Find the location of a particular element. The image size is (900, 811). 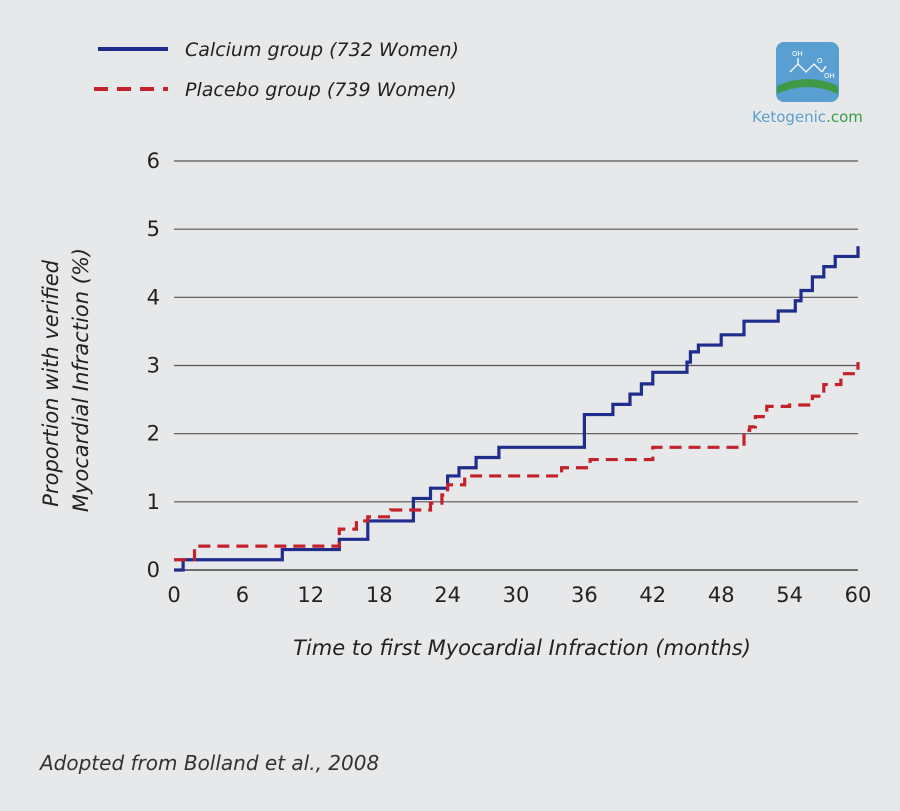

y-tick-label: 1 is located at coordinates (153, 502).